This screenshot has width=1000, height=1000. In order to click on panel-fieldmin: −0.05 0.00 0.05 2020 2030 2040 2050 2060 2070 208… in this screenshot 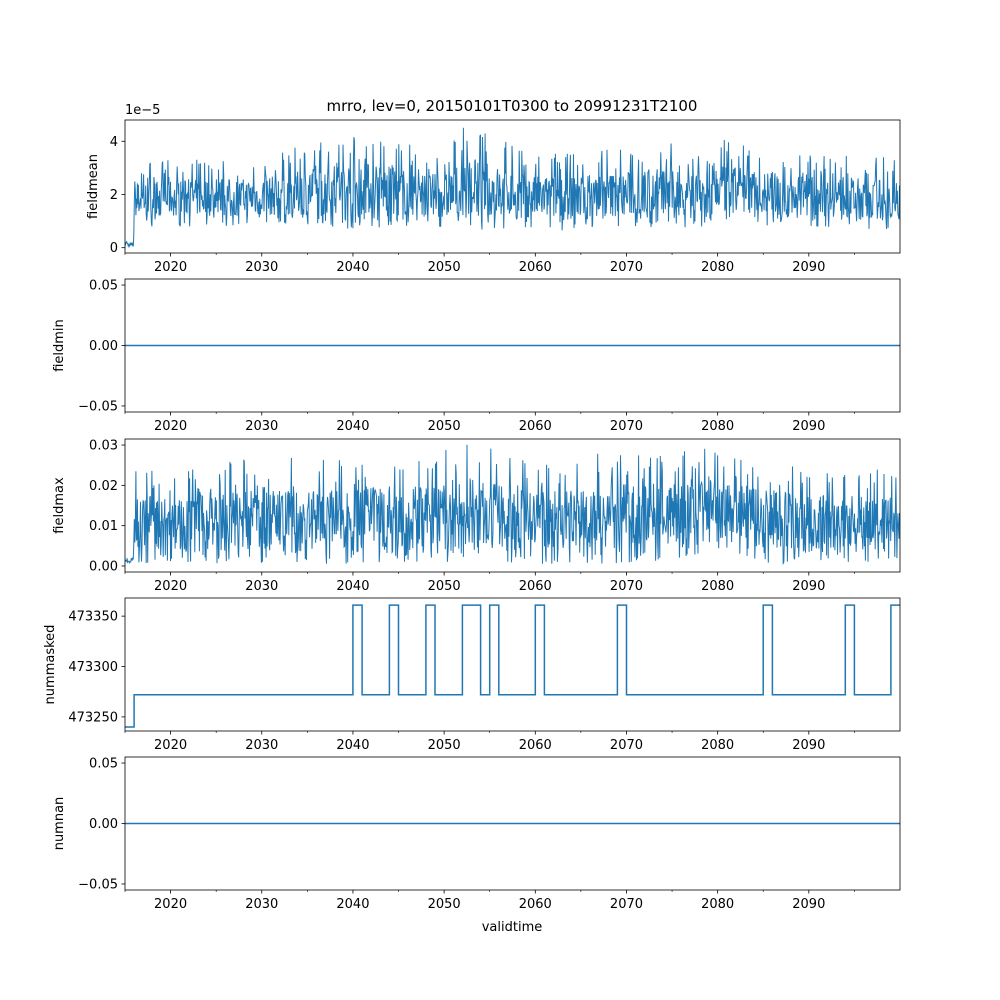, I will do `click(476, 356)`.